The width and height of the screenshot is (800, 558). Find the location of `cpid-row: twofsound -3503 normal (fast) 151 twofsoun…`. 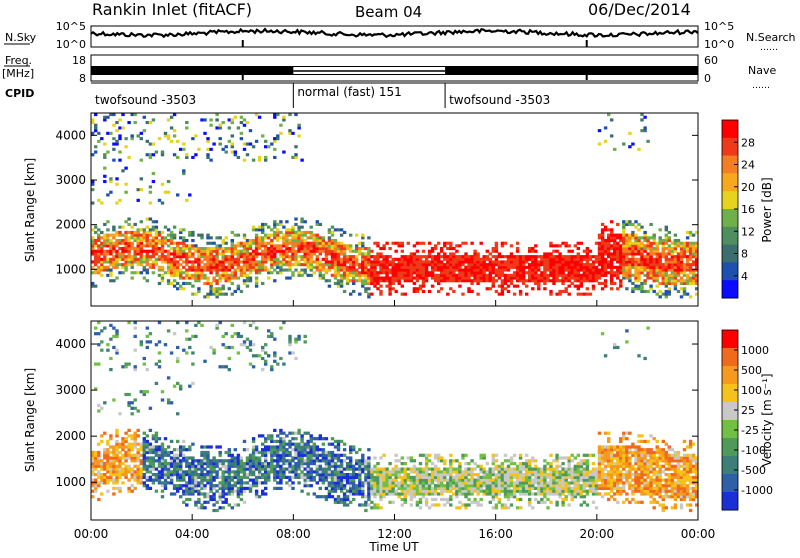

cpid-row: twofsound -3503 normal (fast) 151 twofsoun… is located at coordinates (394, 95).